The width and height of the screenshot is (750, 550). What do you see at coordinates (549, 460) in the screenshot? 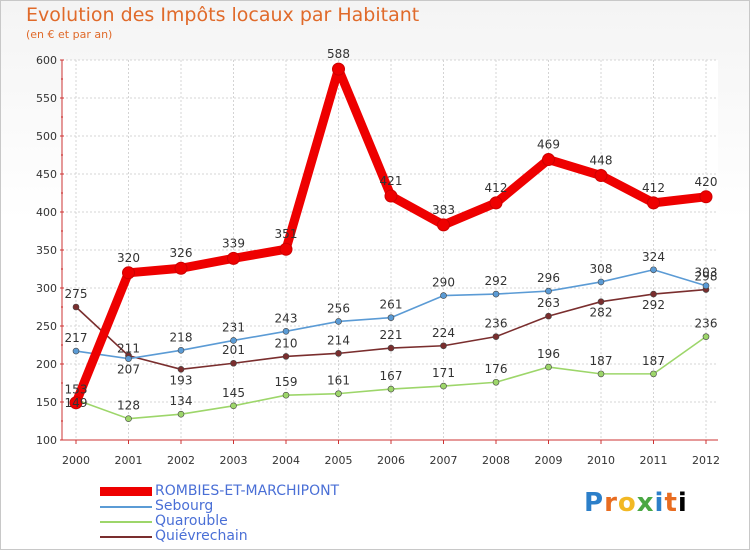
I see `x-tick-label: 2009` at bounding box center [549, 460].